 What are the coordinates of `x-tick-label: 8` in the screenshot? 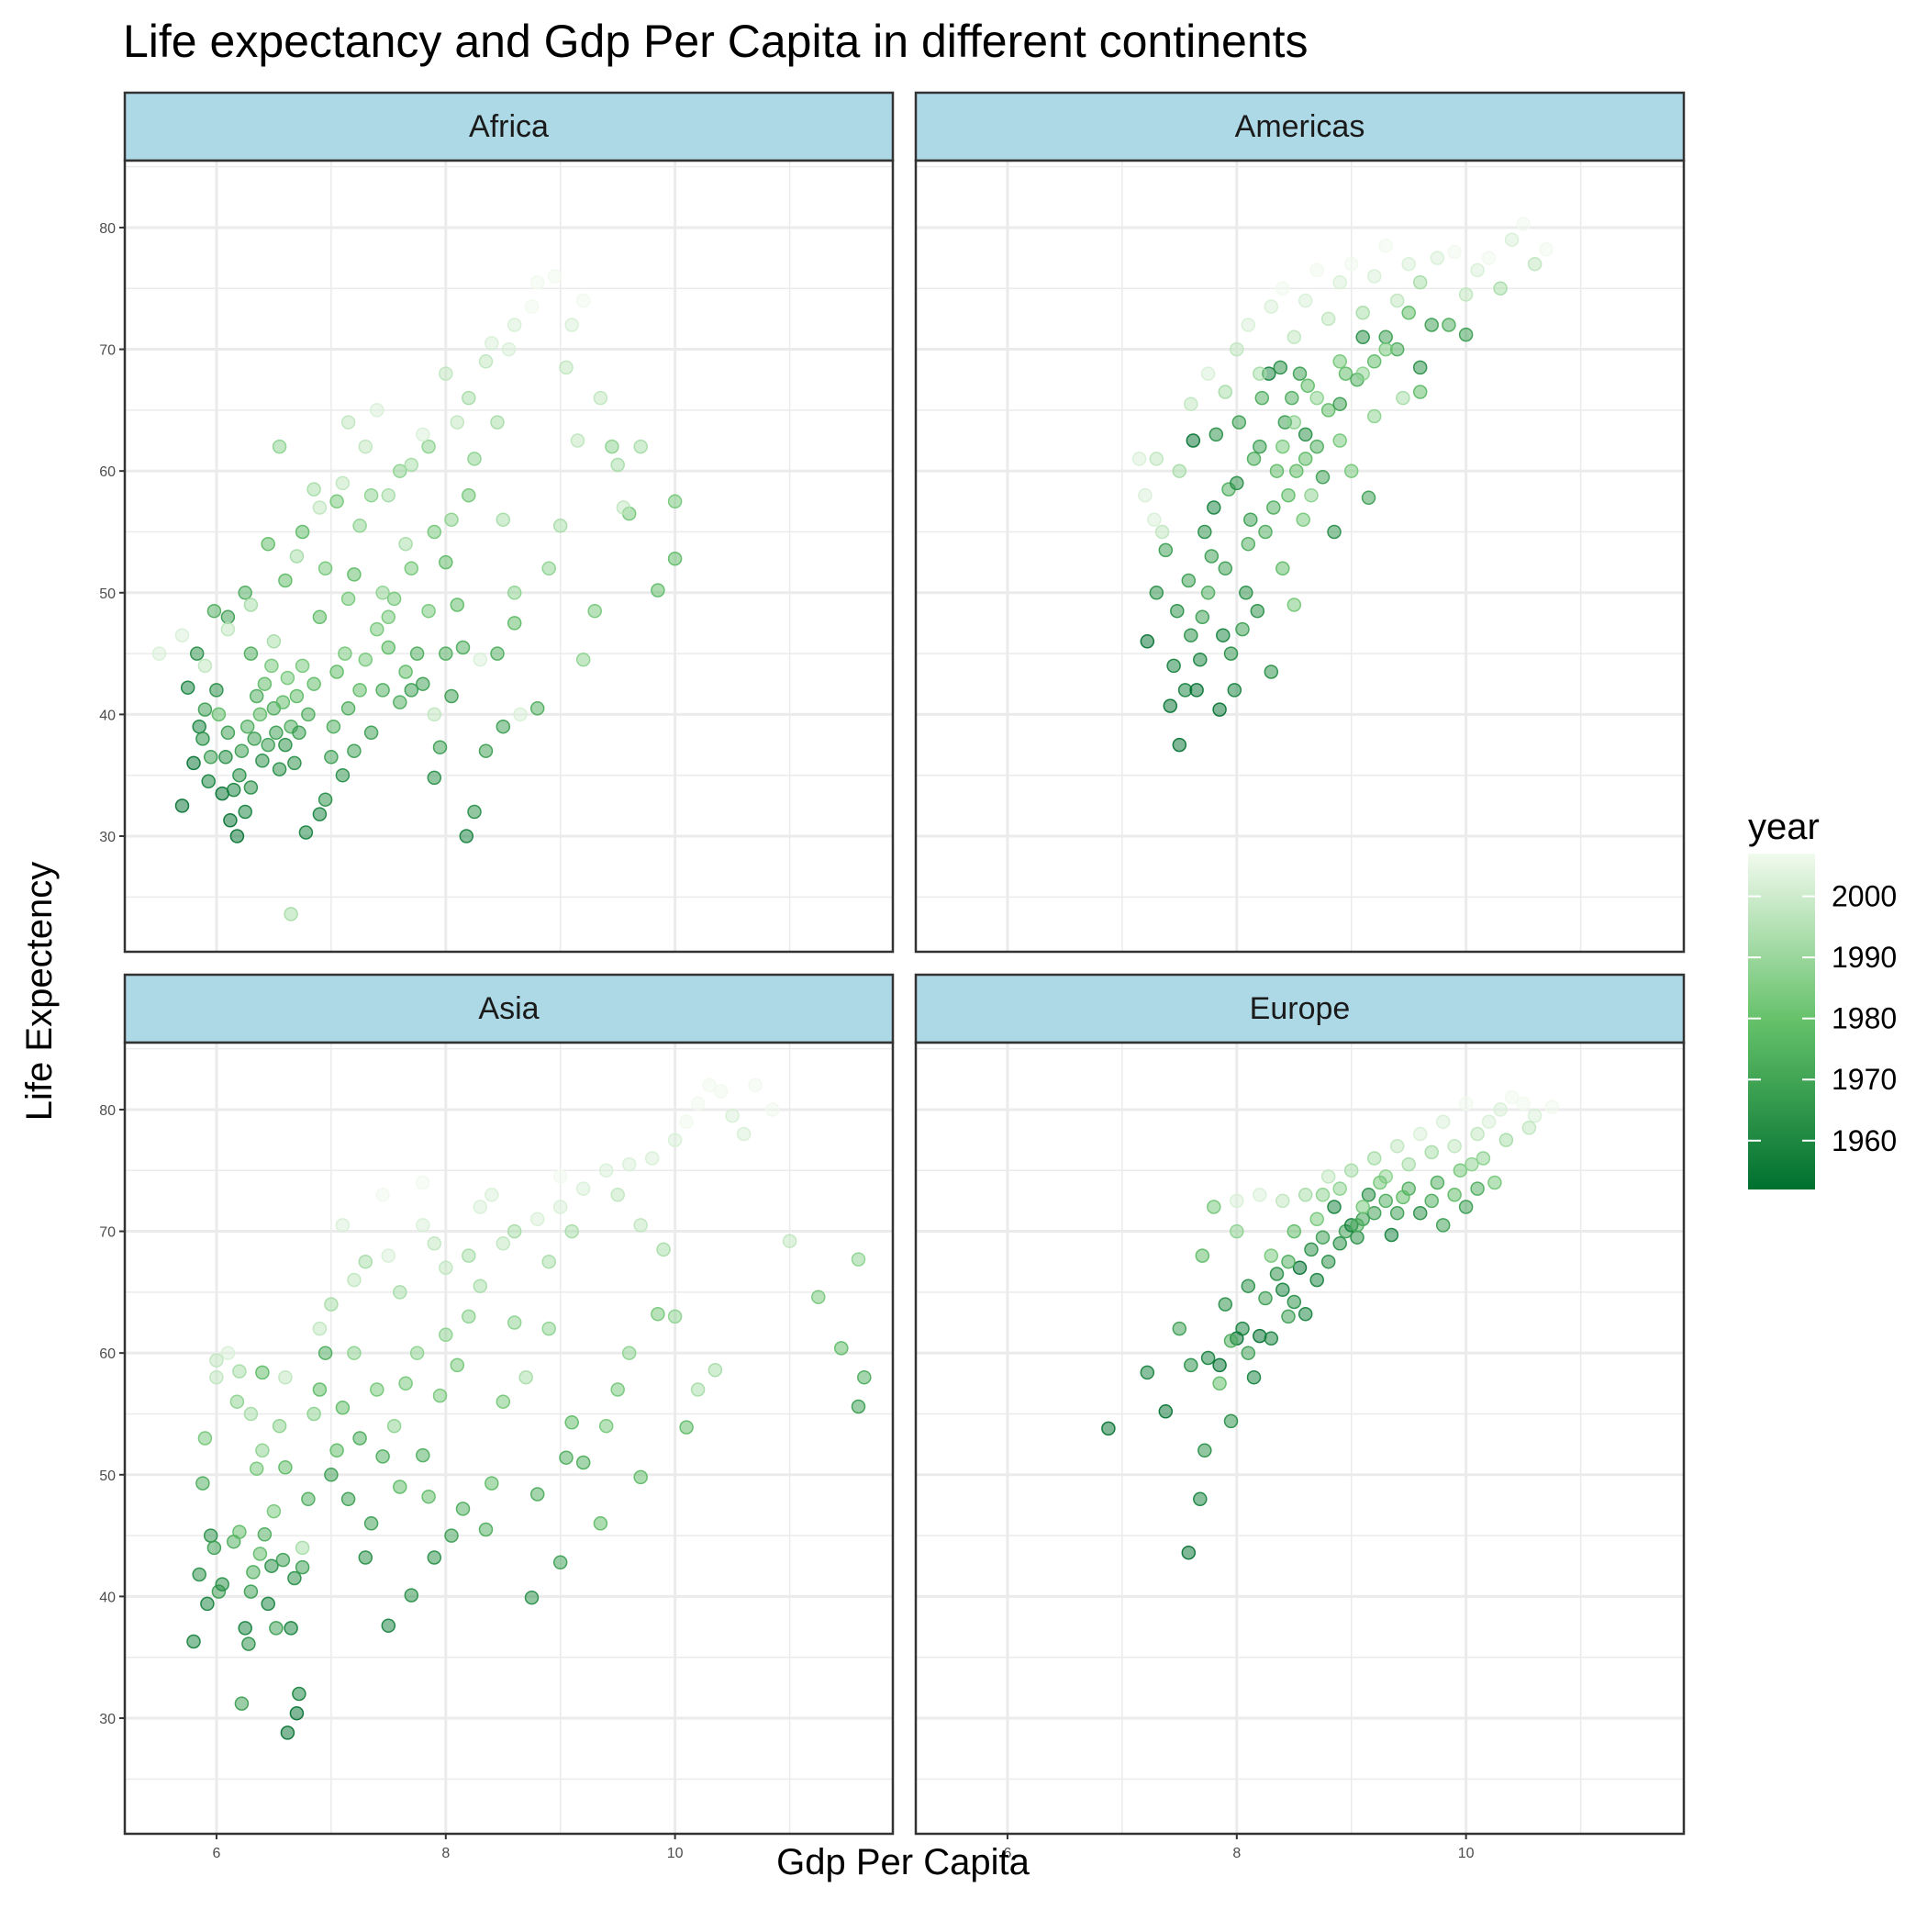 It's located at (445, 1853).